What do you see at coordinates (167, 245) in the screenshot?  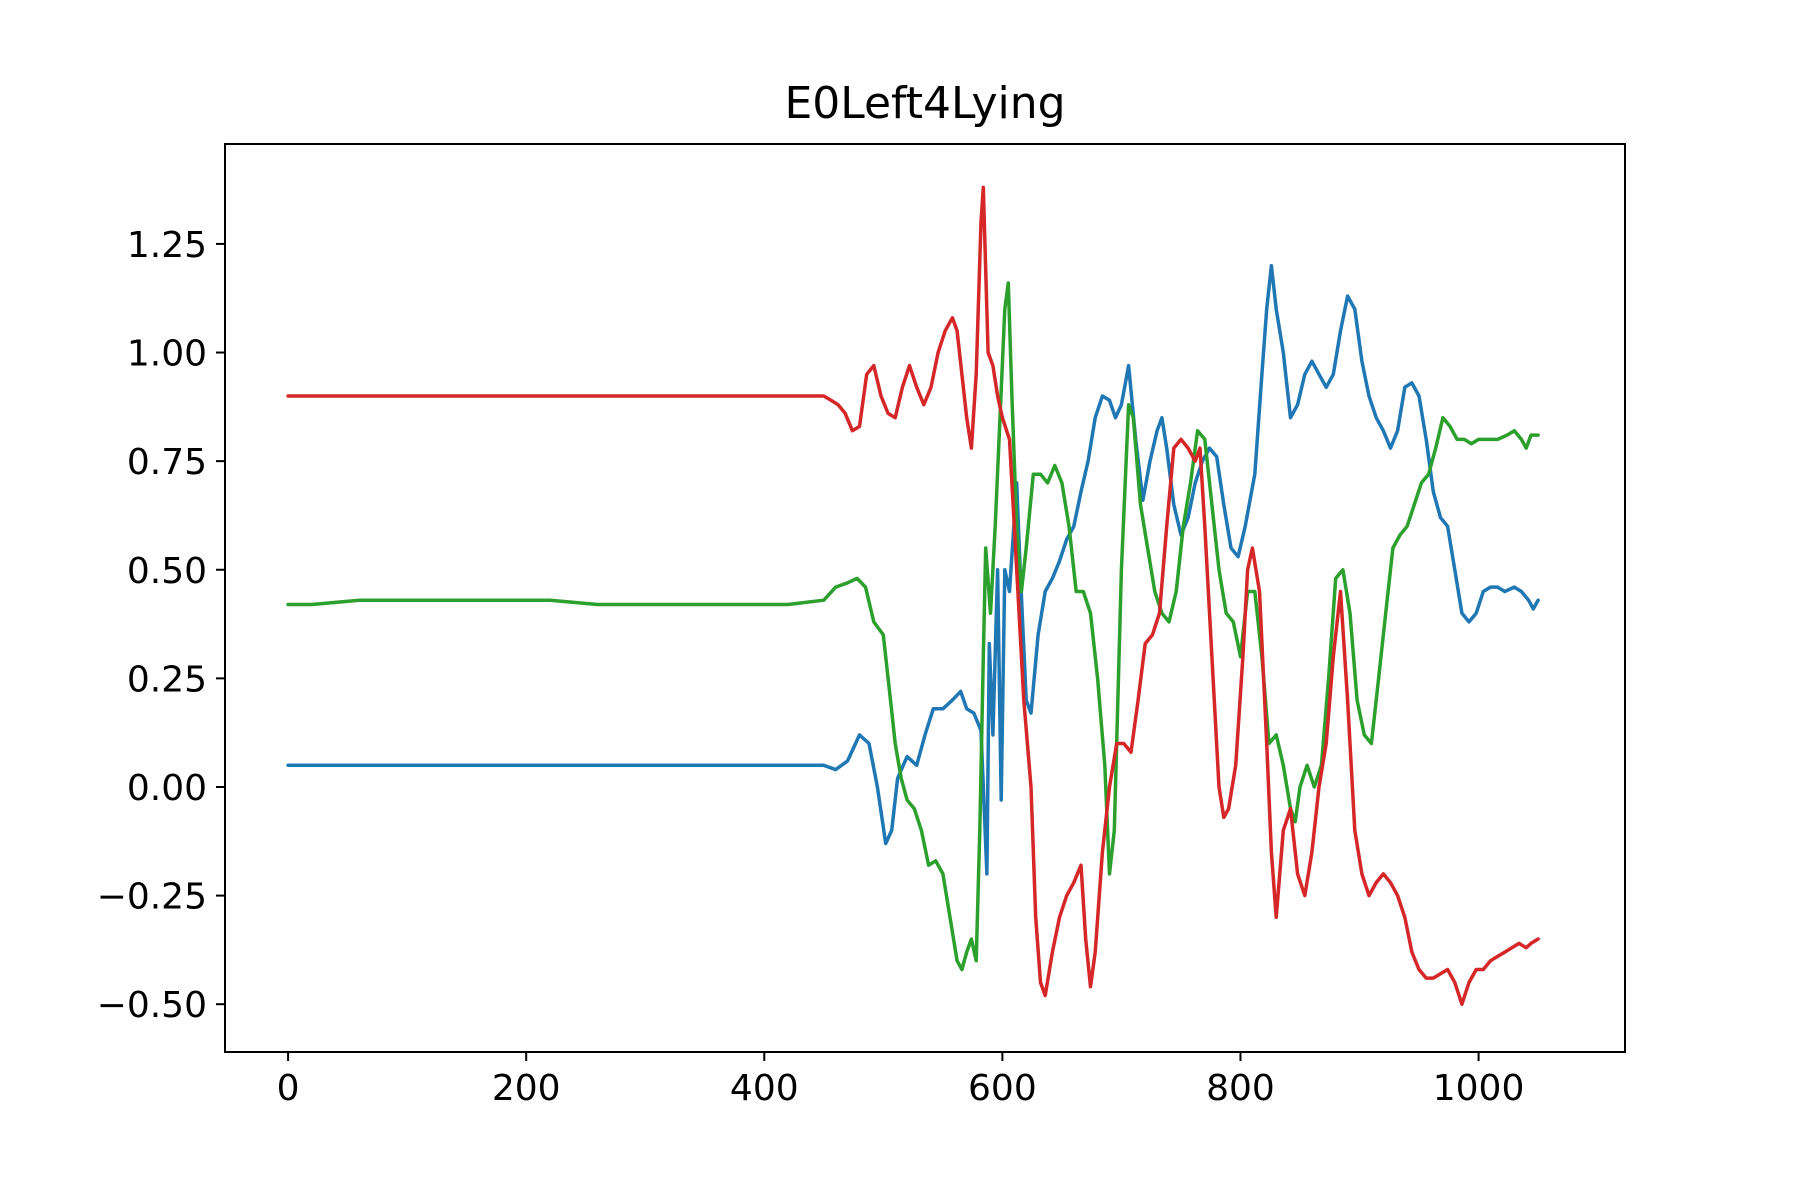 I see `y-tick-label: 1.25` at bounding box center [167, 245].